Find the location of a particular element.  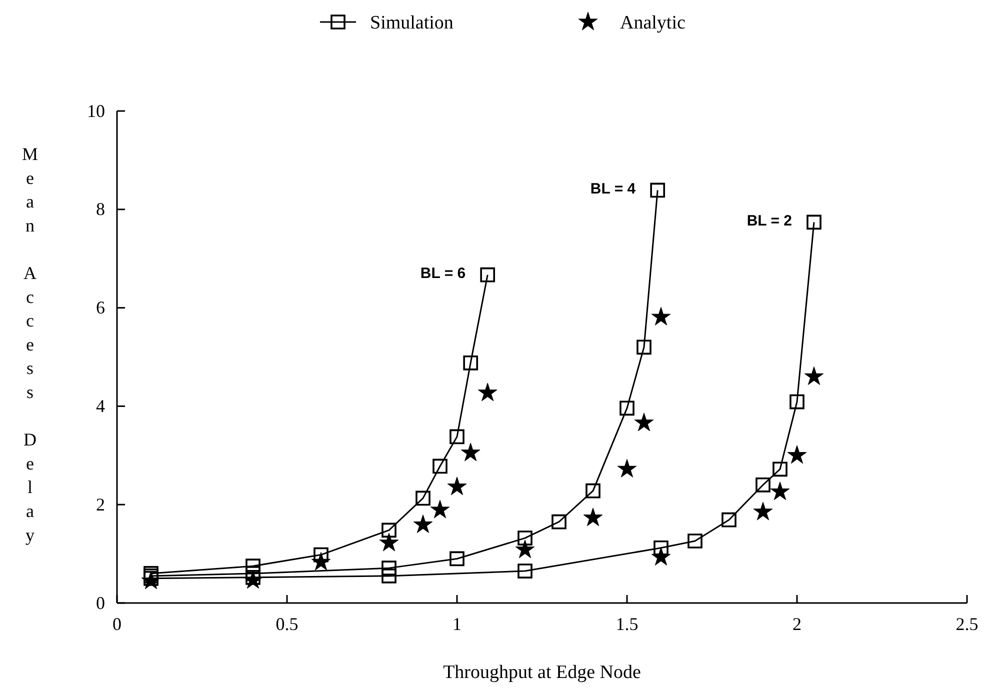

x-tick-label: 2 is located at coordinates (797, 624).